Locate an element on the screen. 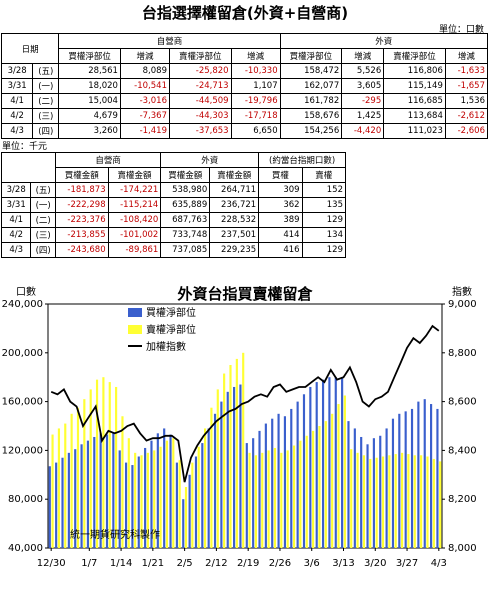  row-weekday: (一) is located at coordinates (46, 86).